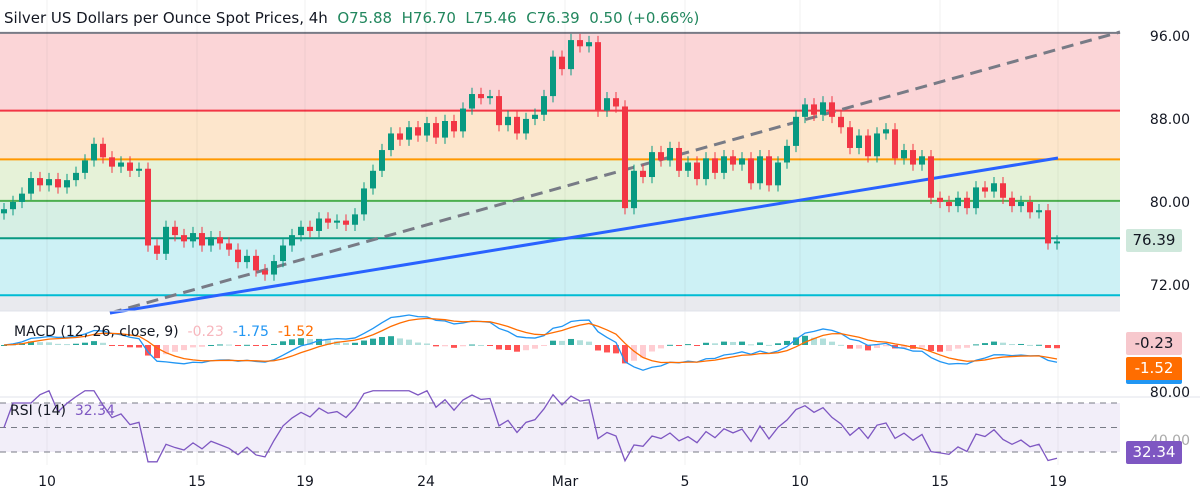  What do you see at coordinates (47, 482) in the screenshot?
I see `date-tick: 10` at bounding box center [47, 482].